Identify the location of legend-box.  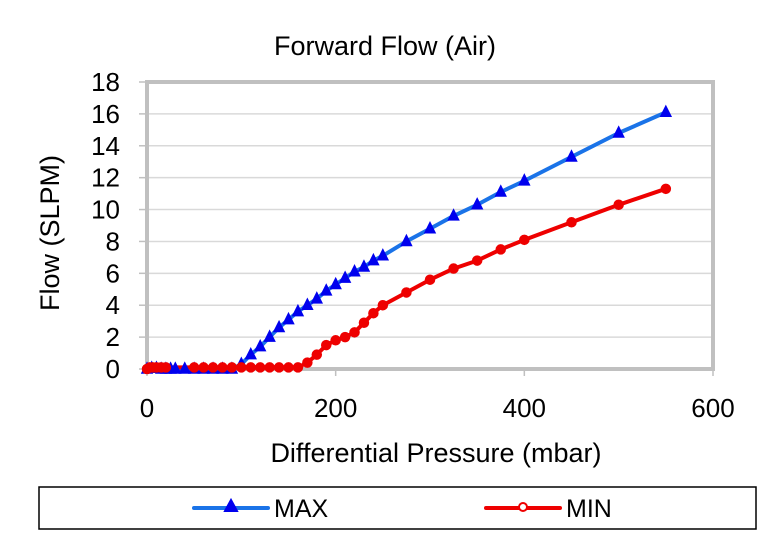
(397, 508).